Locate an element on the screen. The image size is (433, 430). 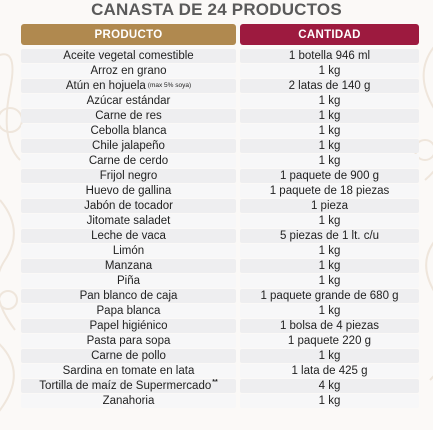
quantity-cell: 1 paquete de 900 g is located at coordinates (329, 176).